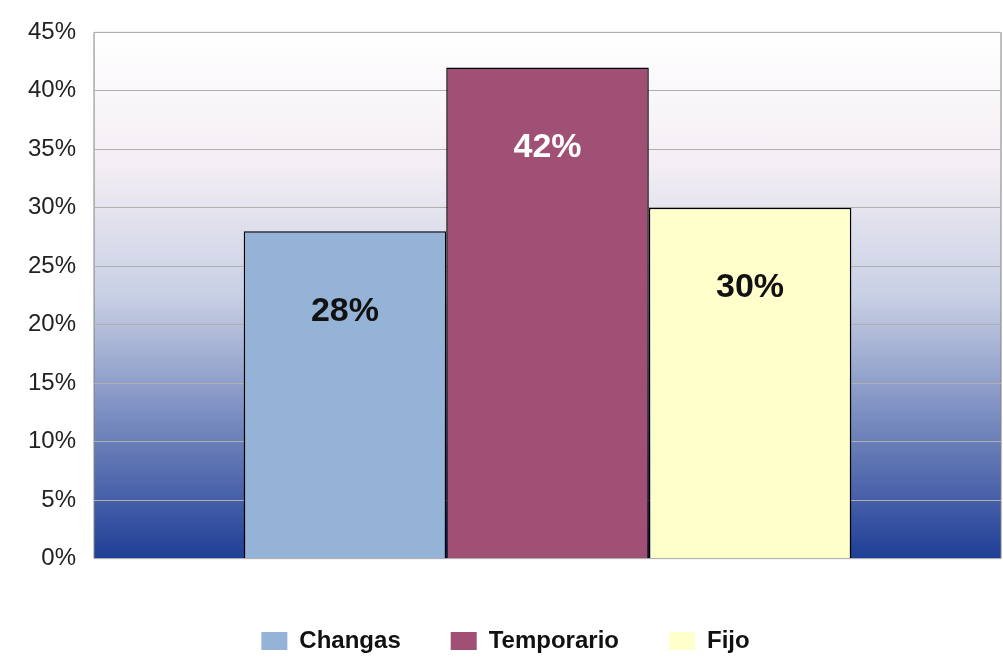 This screenshot has height=663, width=1003. I want to click on data-label: 30%, so click(750, 285).